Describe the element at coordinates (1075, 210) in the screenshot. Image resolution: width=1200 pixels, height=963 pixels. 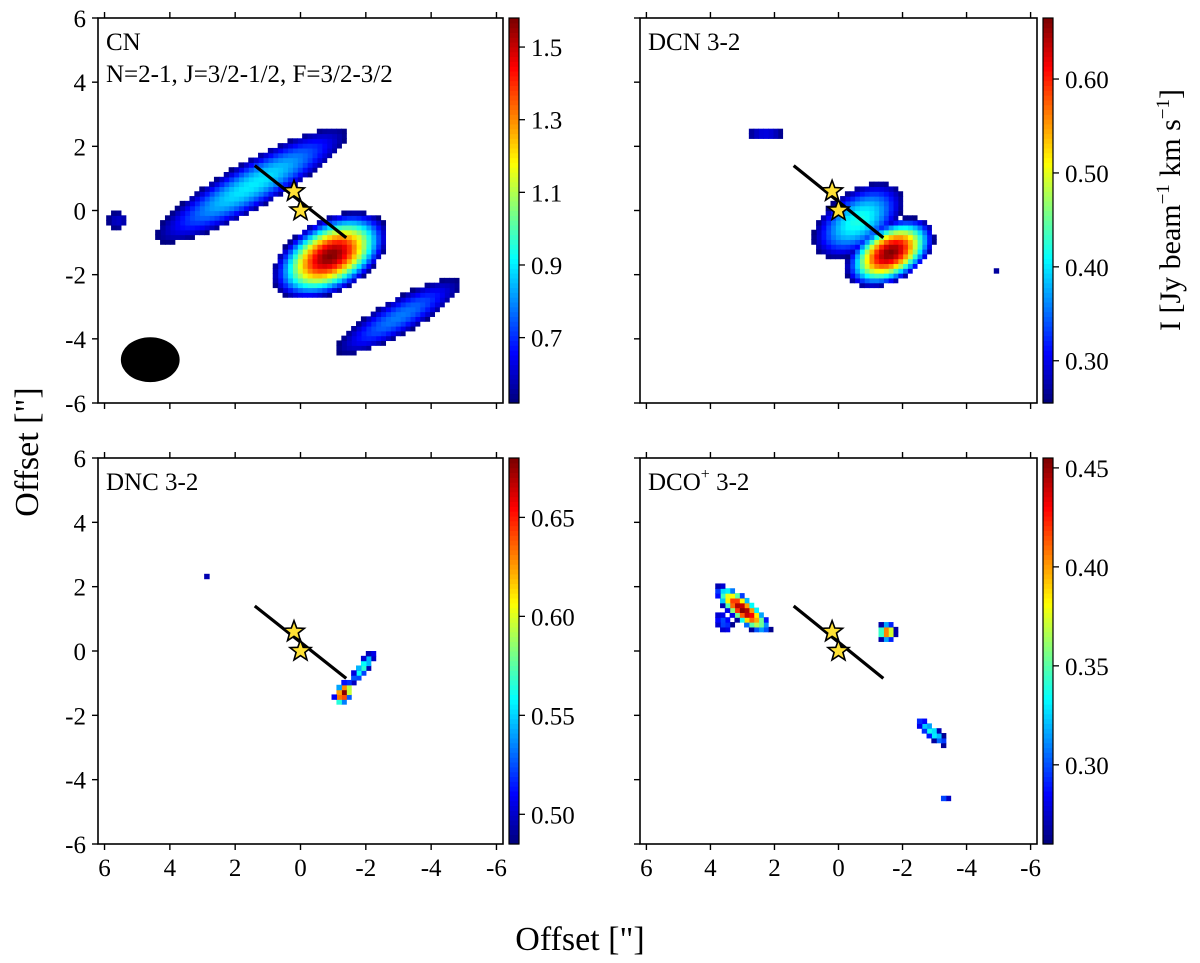
I see `colorbar: 0.300.400.500.60` at that location.